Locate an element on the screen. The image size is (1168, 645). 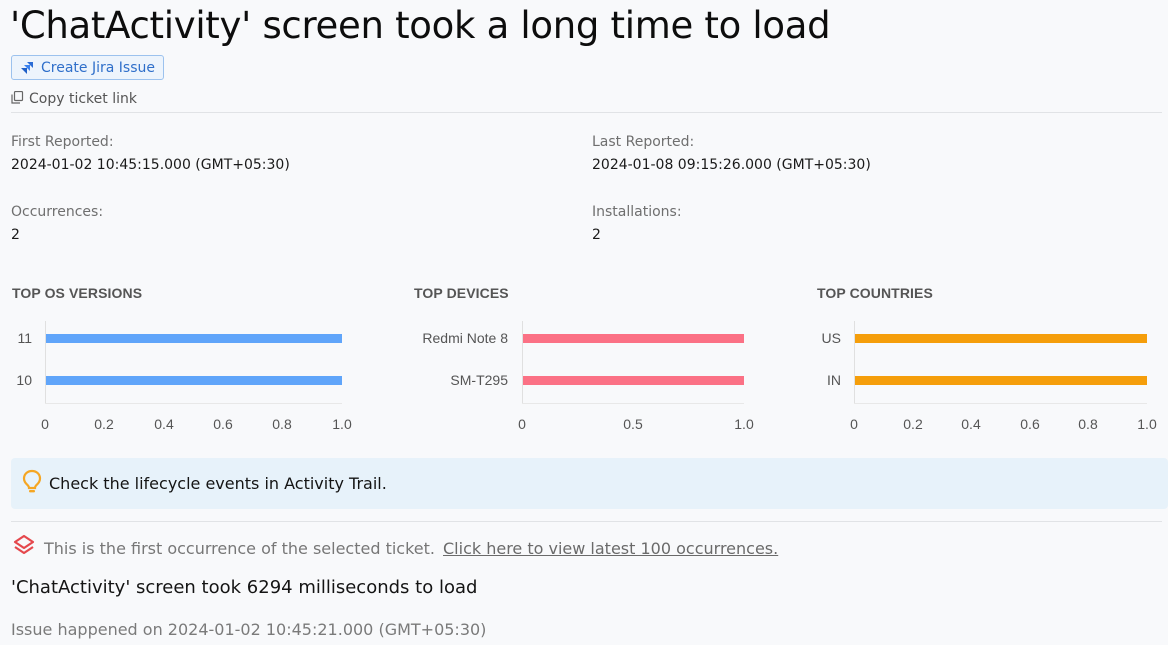
occurrences-value: 2 is located at coordinates (15, 235).